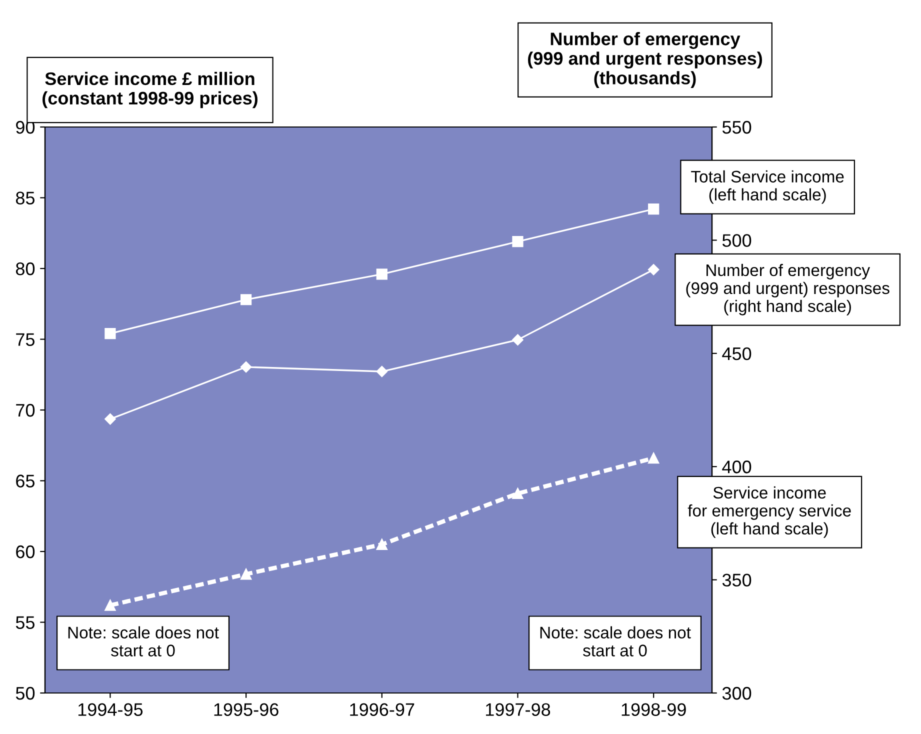 This screenshot has width=921, height=734. Describe the element at coordinates (382, 709) in the screenshot. I see `x-tick-label: 1996-97` at that location.